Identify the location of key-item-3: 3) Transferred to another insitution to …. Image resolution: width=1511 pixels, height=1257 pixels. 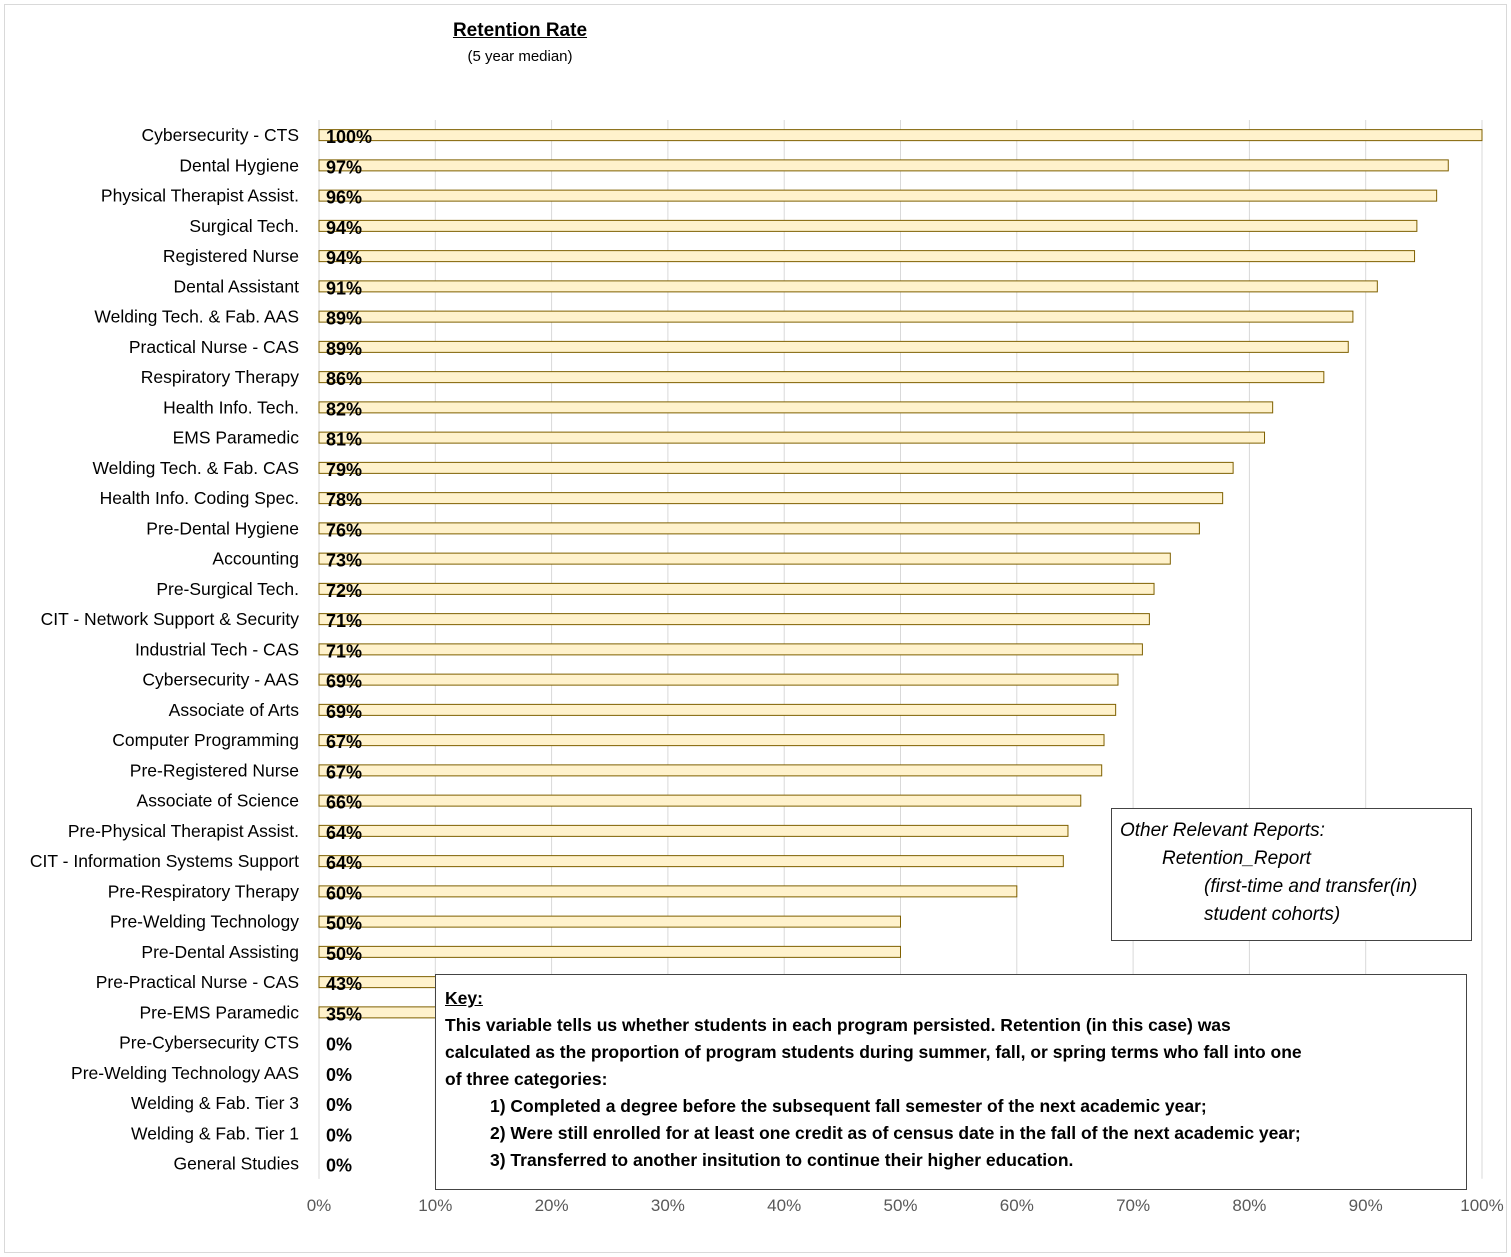
(782, 1160).